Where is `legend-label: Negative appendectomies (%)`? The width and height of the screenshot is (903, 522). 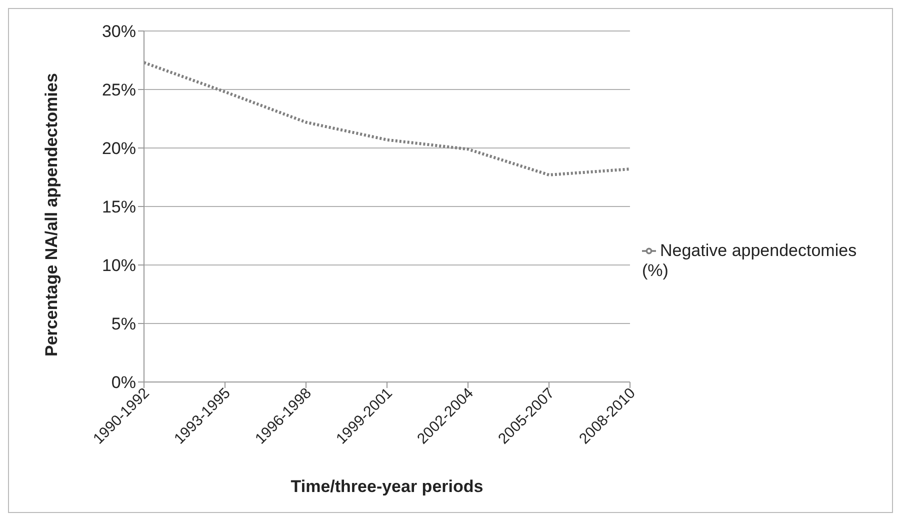
legend-label: Negative appendectomies (%) is located at coordinates (749, 260).